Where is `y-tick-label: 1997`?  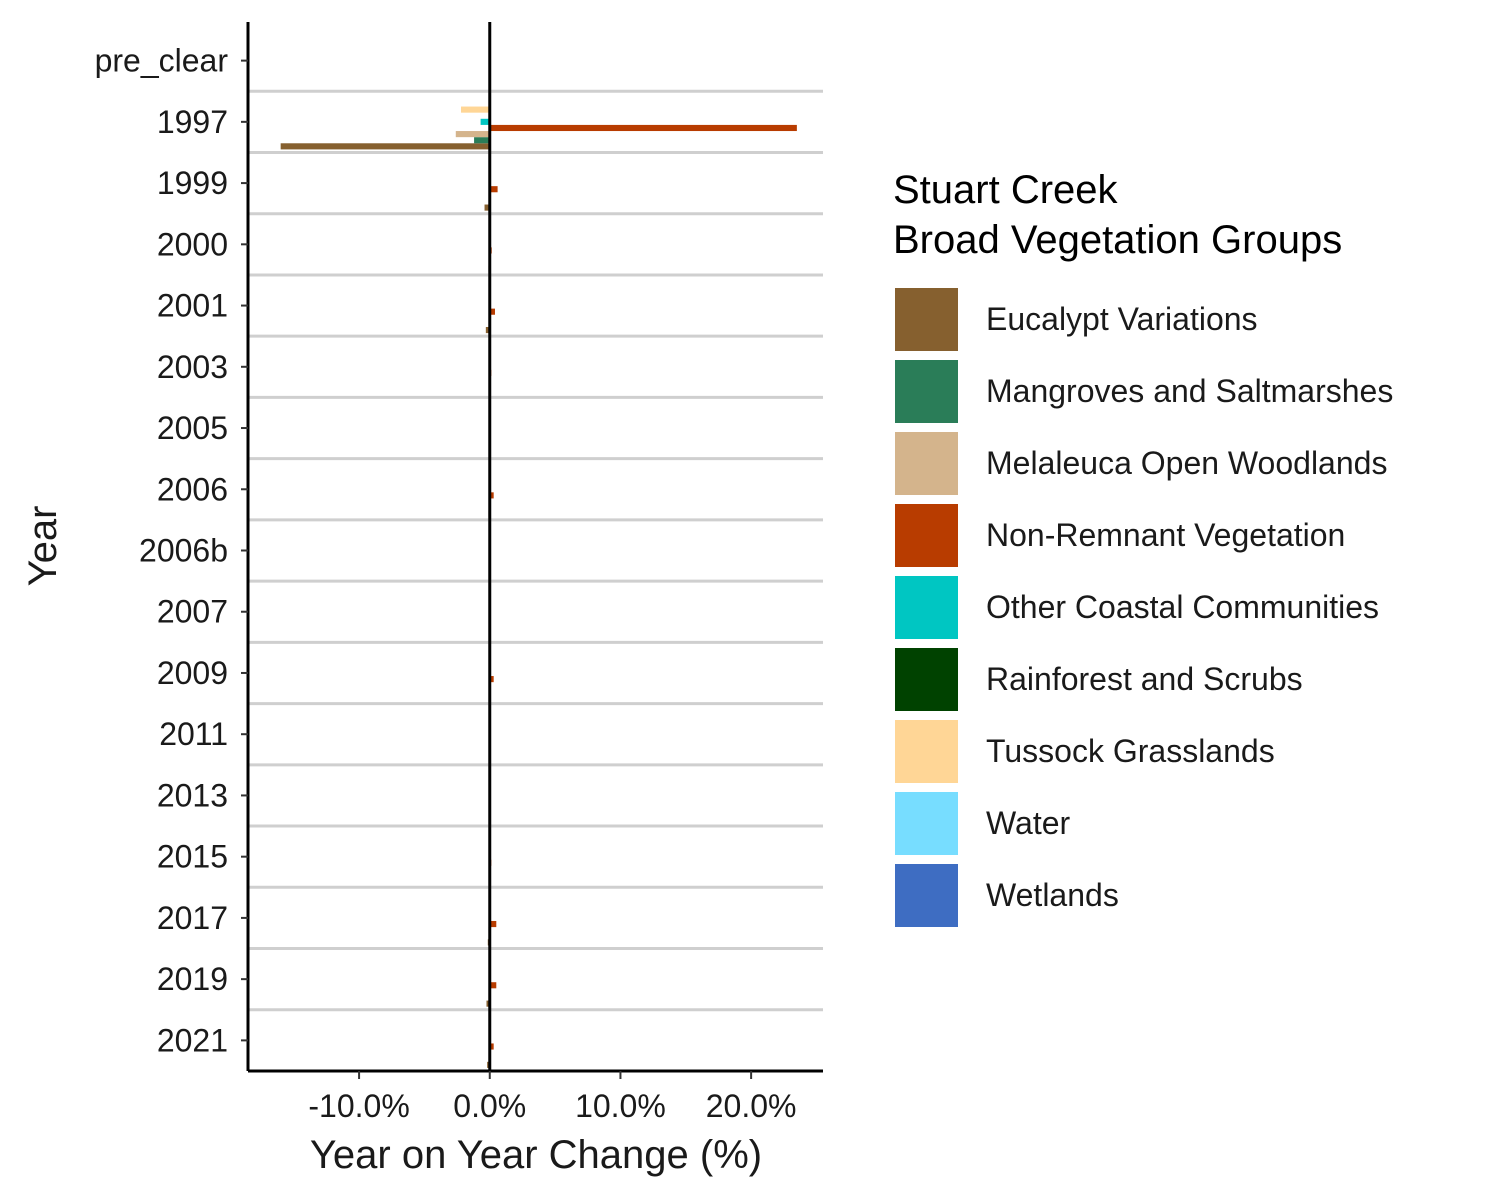
y-tick-label: 1997 is located at coordinates (192, 122).